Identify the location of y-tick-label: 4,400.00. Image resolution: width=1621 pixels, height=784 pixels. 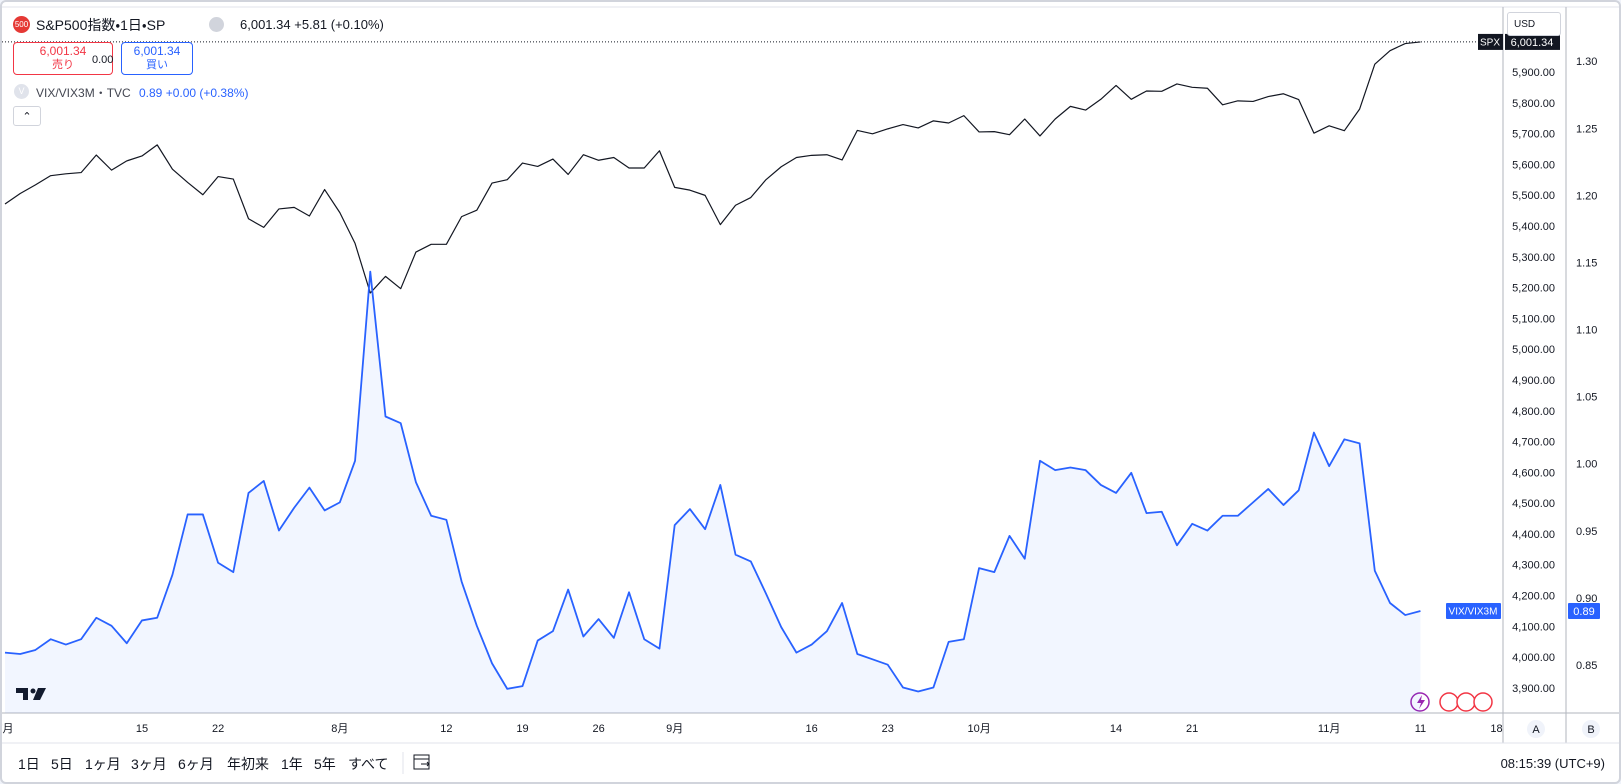
(1533, 535).